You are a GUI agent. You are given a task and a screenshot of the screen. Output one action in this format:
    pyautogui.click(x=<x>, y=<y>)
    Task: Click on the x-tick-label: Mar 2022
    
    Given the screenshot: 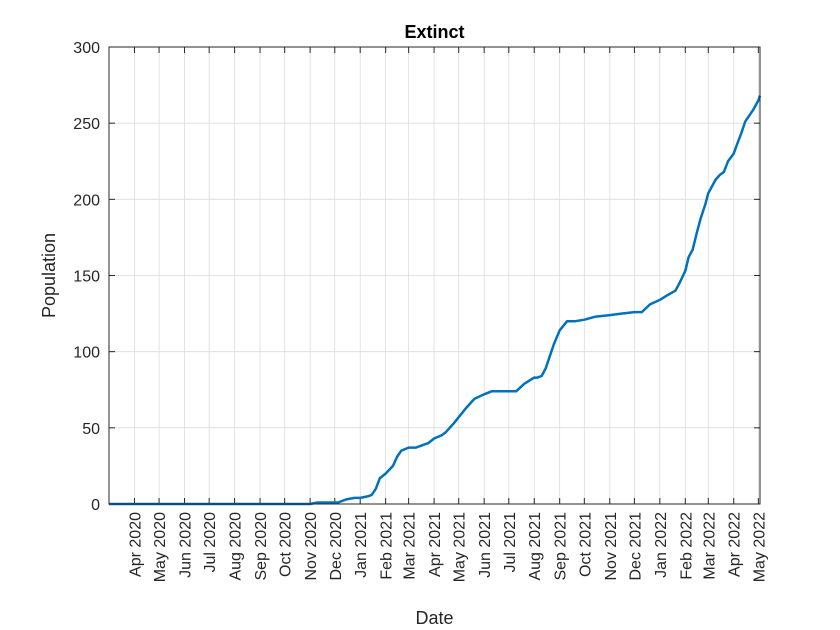 What is the action you would take?
    pyautogui.click(x=709, y=546)
    